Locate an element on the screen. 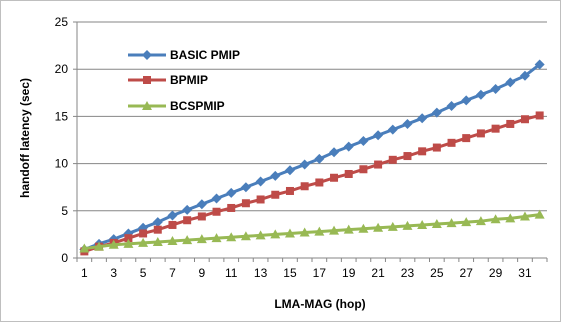 The width and height of the screenshot is (563, 324). legend-marker is located at coordinates (147, 105).